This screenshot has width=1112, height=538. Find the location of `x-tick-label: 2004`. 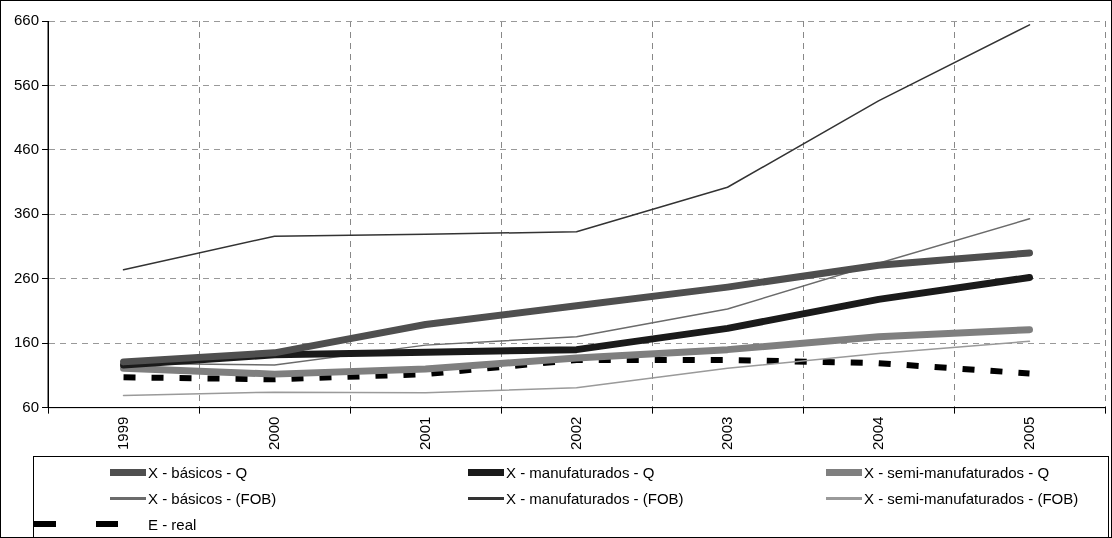

x-tick-label: 2004 is located at coordinates (877, 433).